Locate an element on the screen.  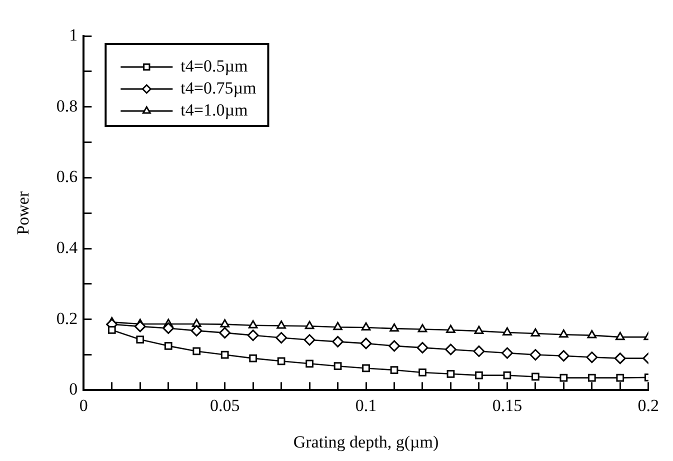
legend-label: t4=1.0µm is located at coordinates (214, 110).